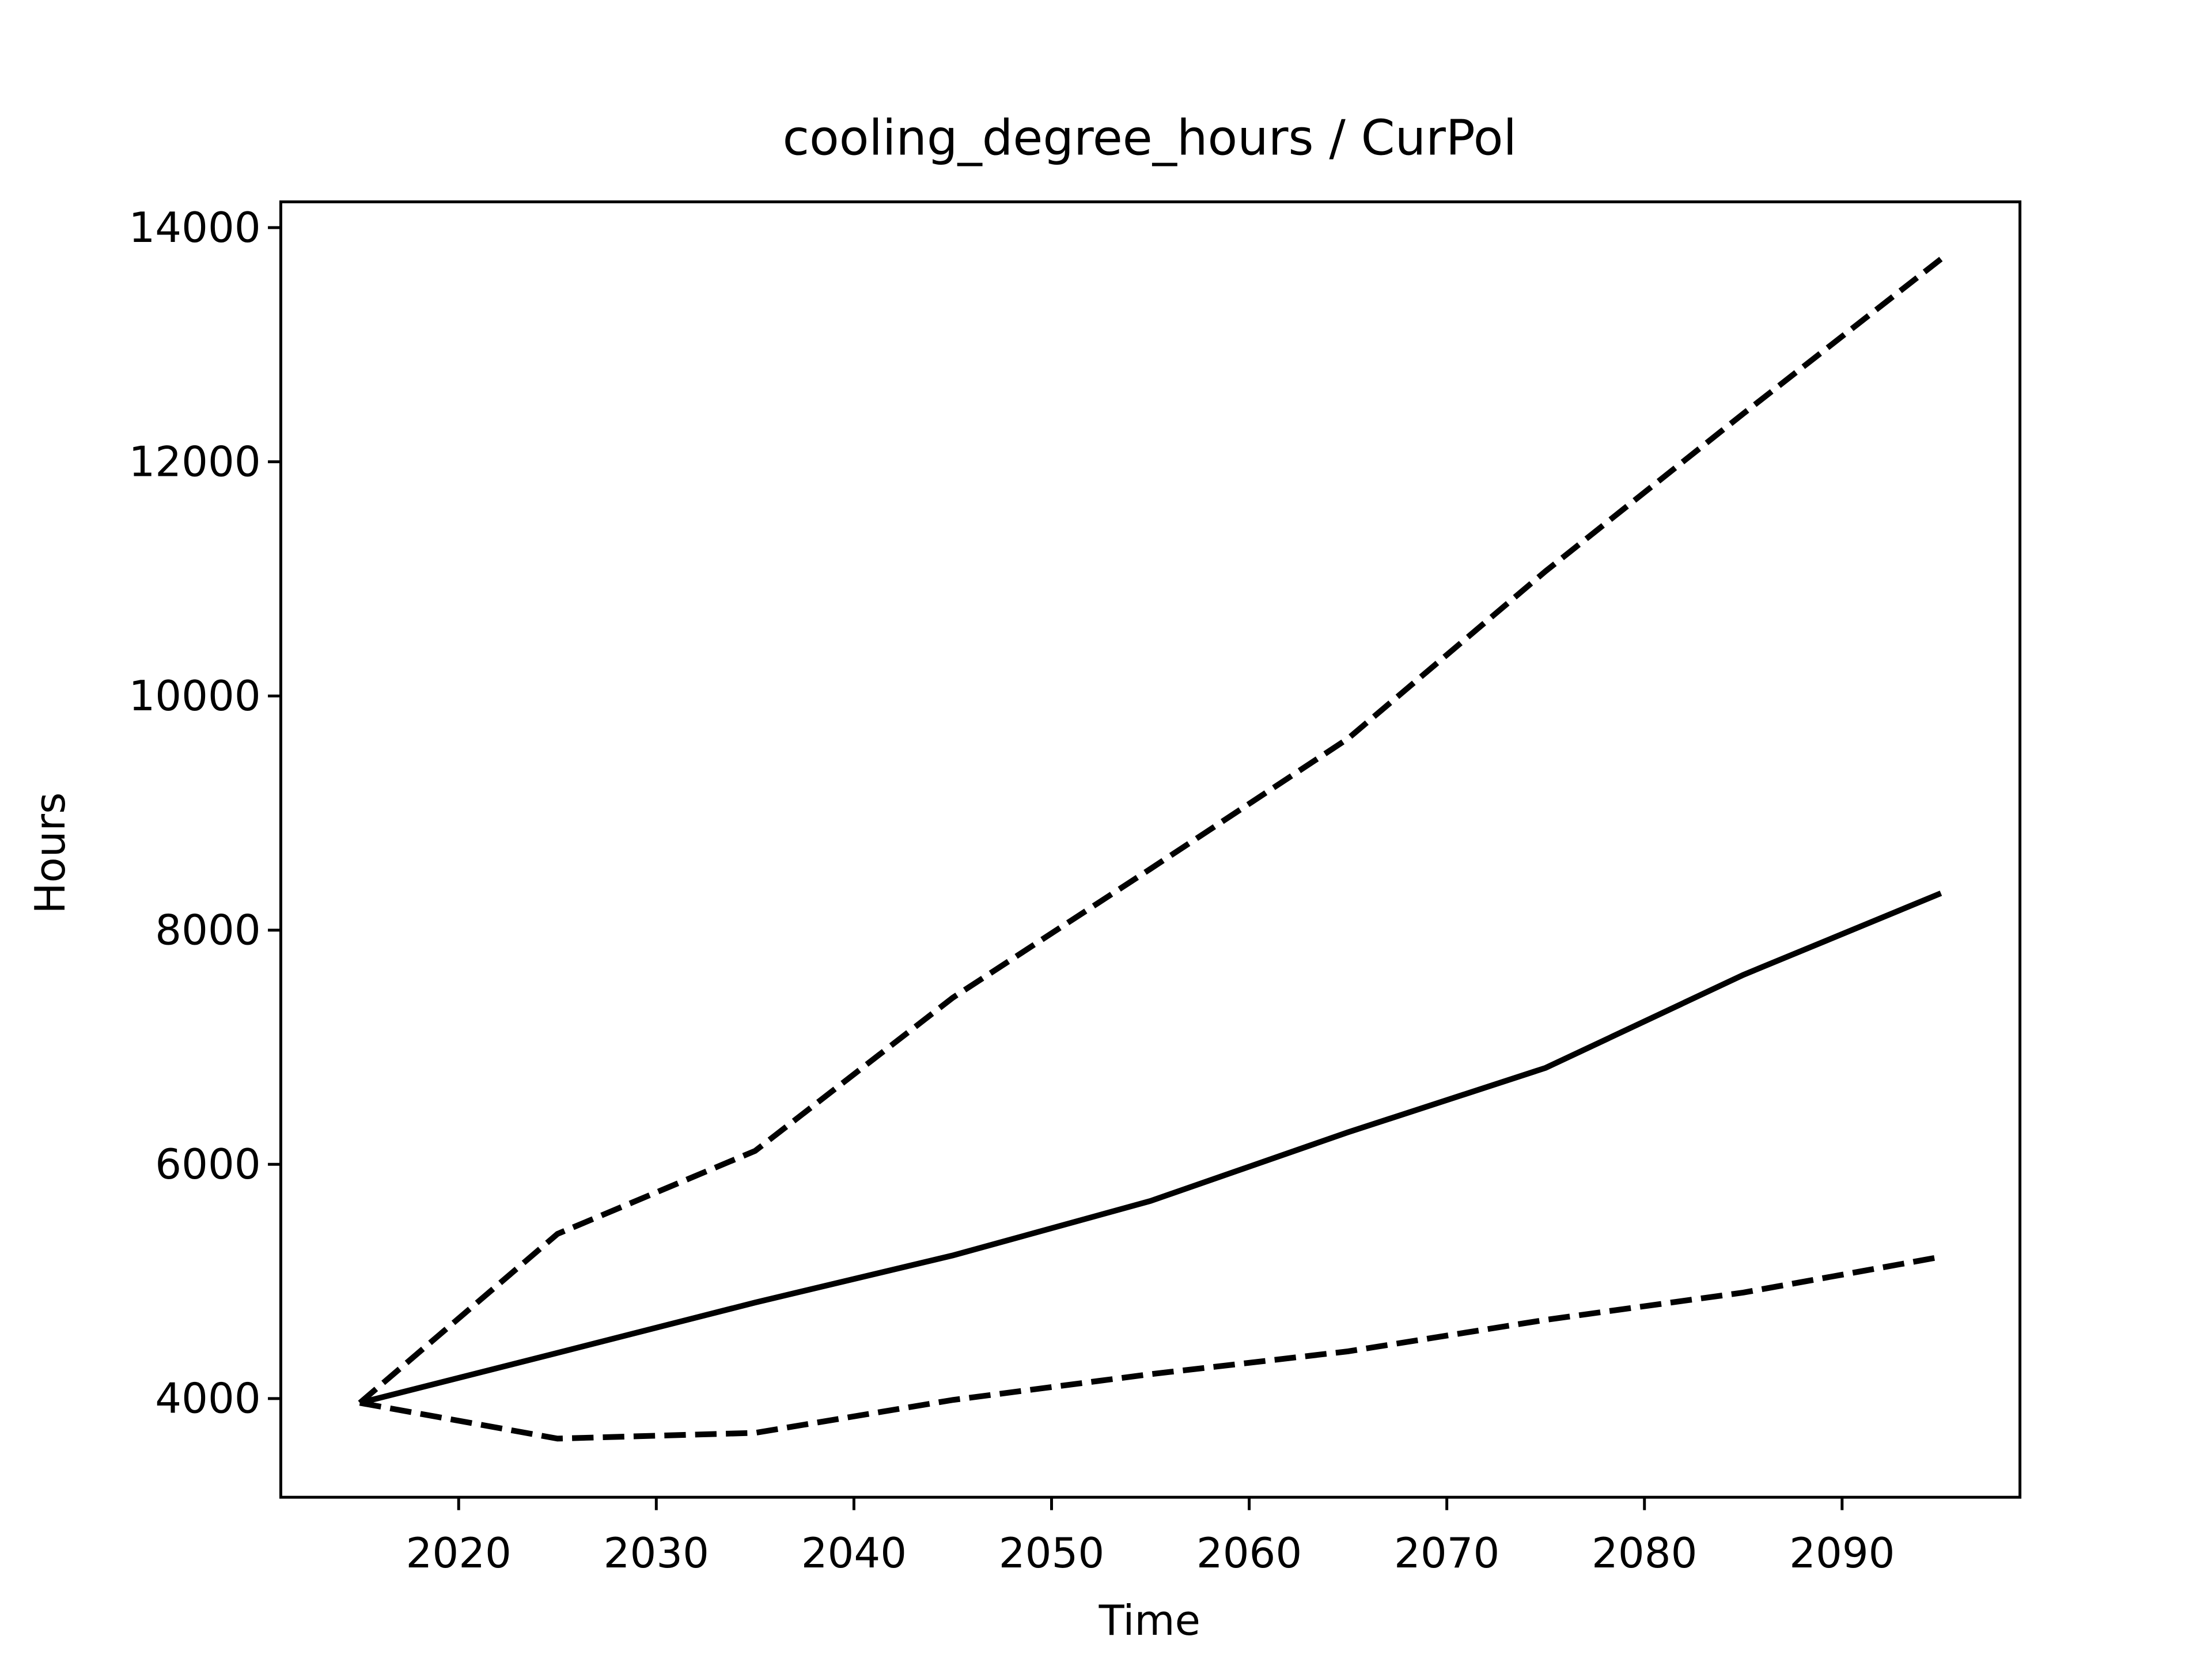  What do you see at coordinates (194, 227) in the screenshot?
I see `y-tick-label: 14000` at bounding box center [194, 227].